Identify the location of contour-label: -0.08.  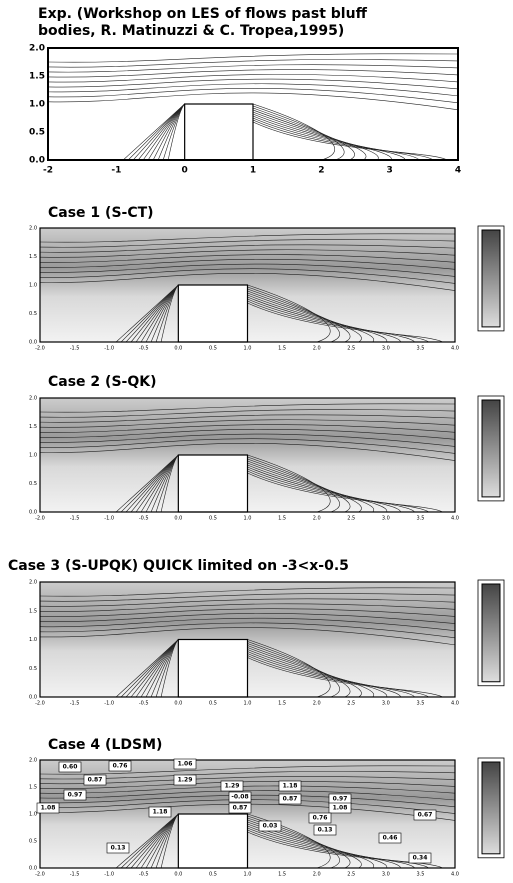
(239, 797).